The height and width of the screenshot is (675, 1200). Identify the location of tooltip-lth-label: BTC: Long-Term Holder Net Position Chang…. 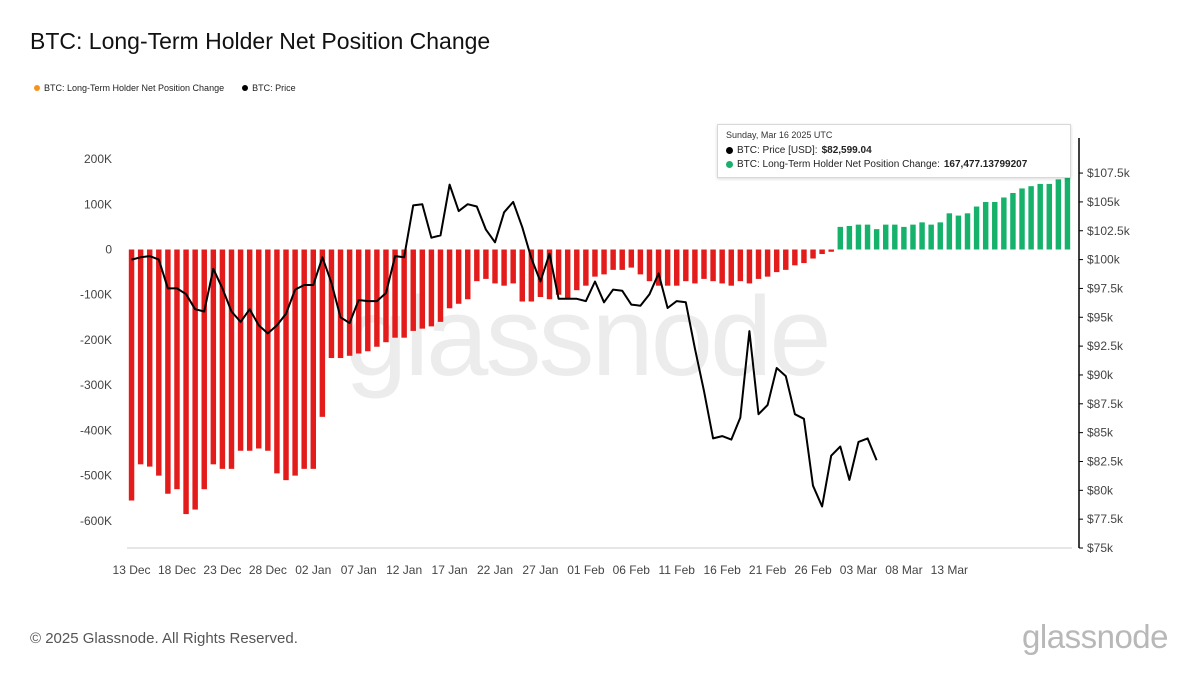
(838, 164).